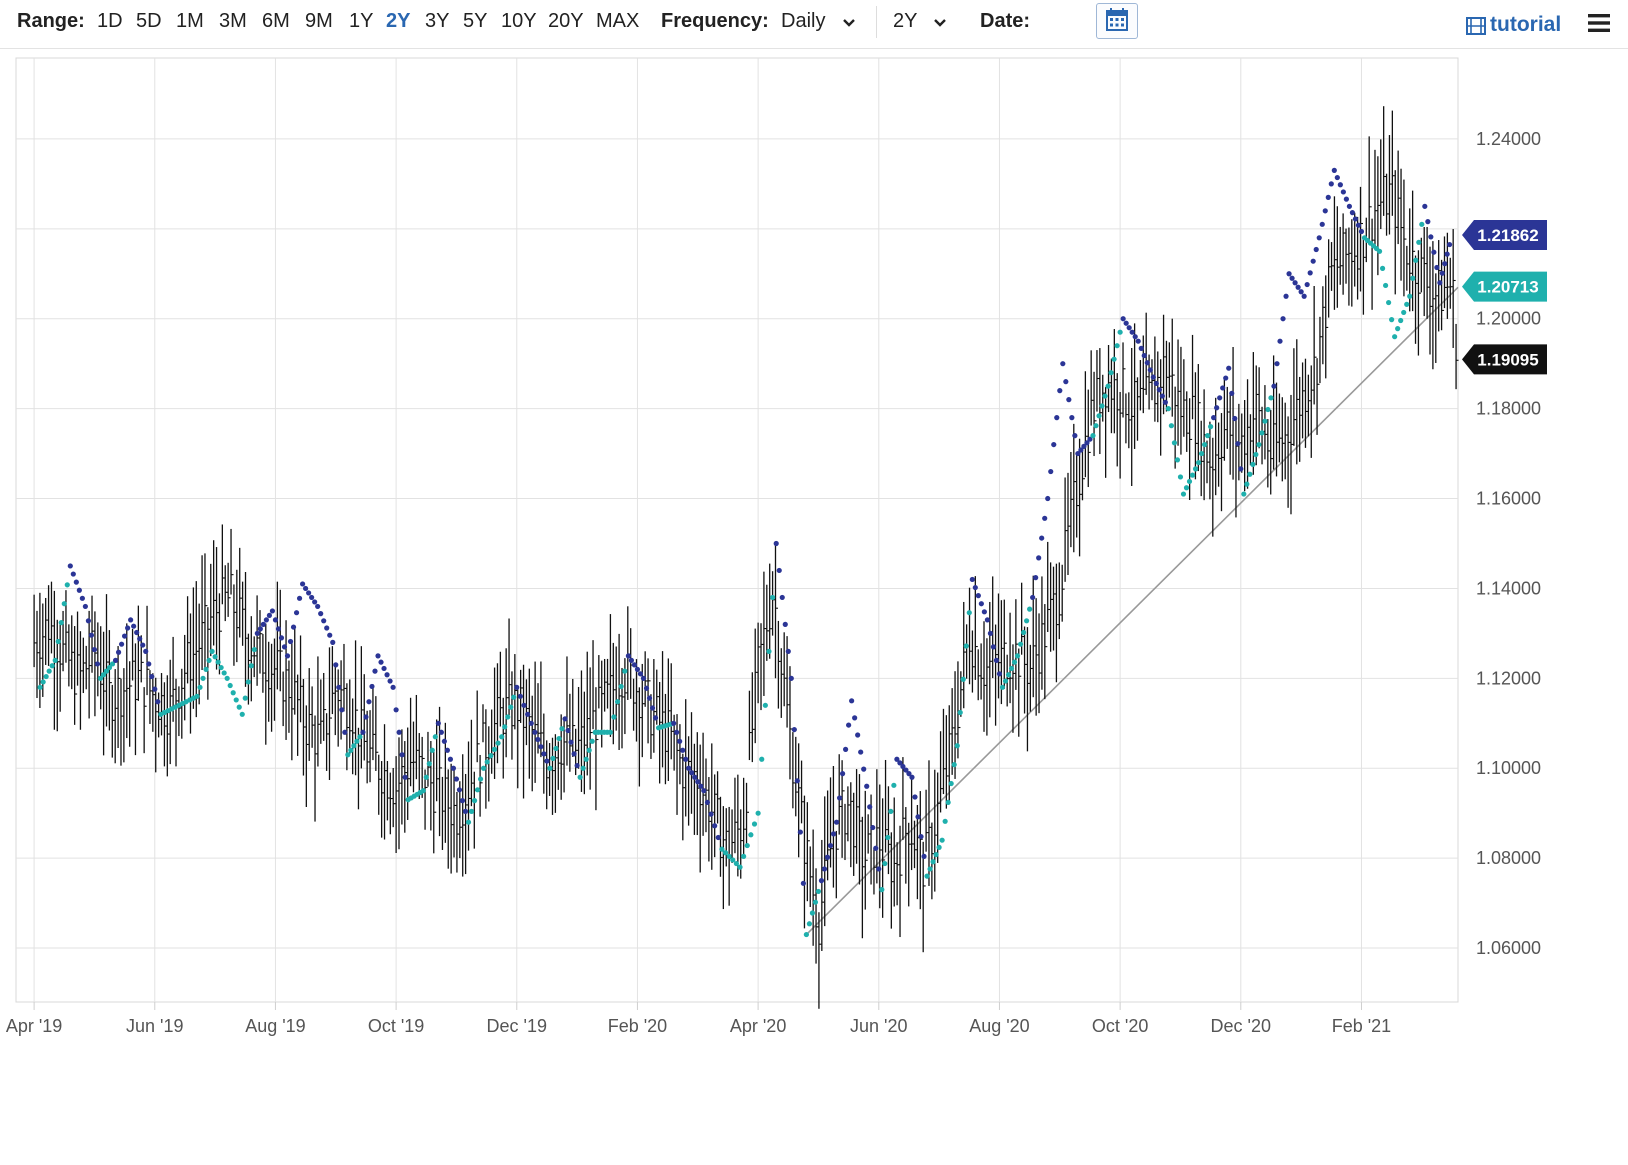 Image resolution: width=1628 pixels, height=1165 pixels. Describe the element at coordinates (475, 21) in the screenshot. I see `range-button-5y: 5Y` at that location.